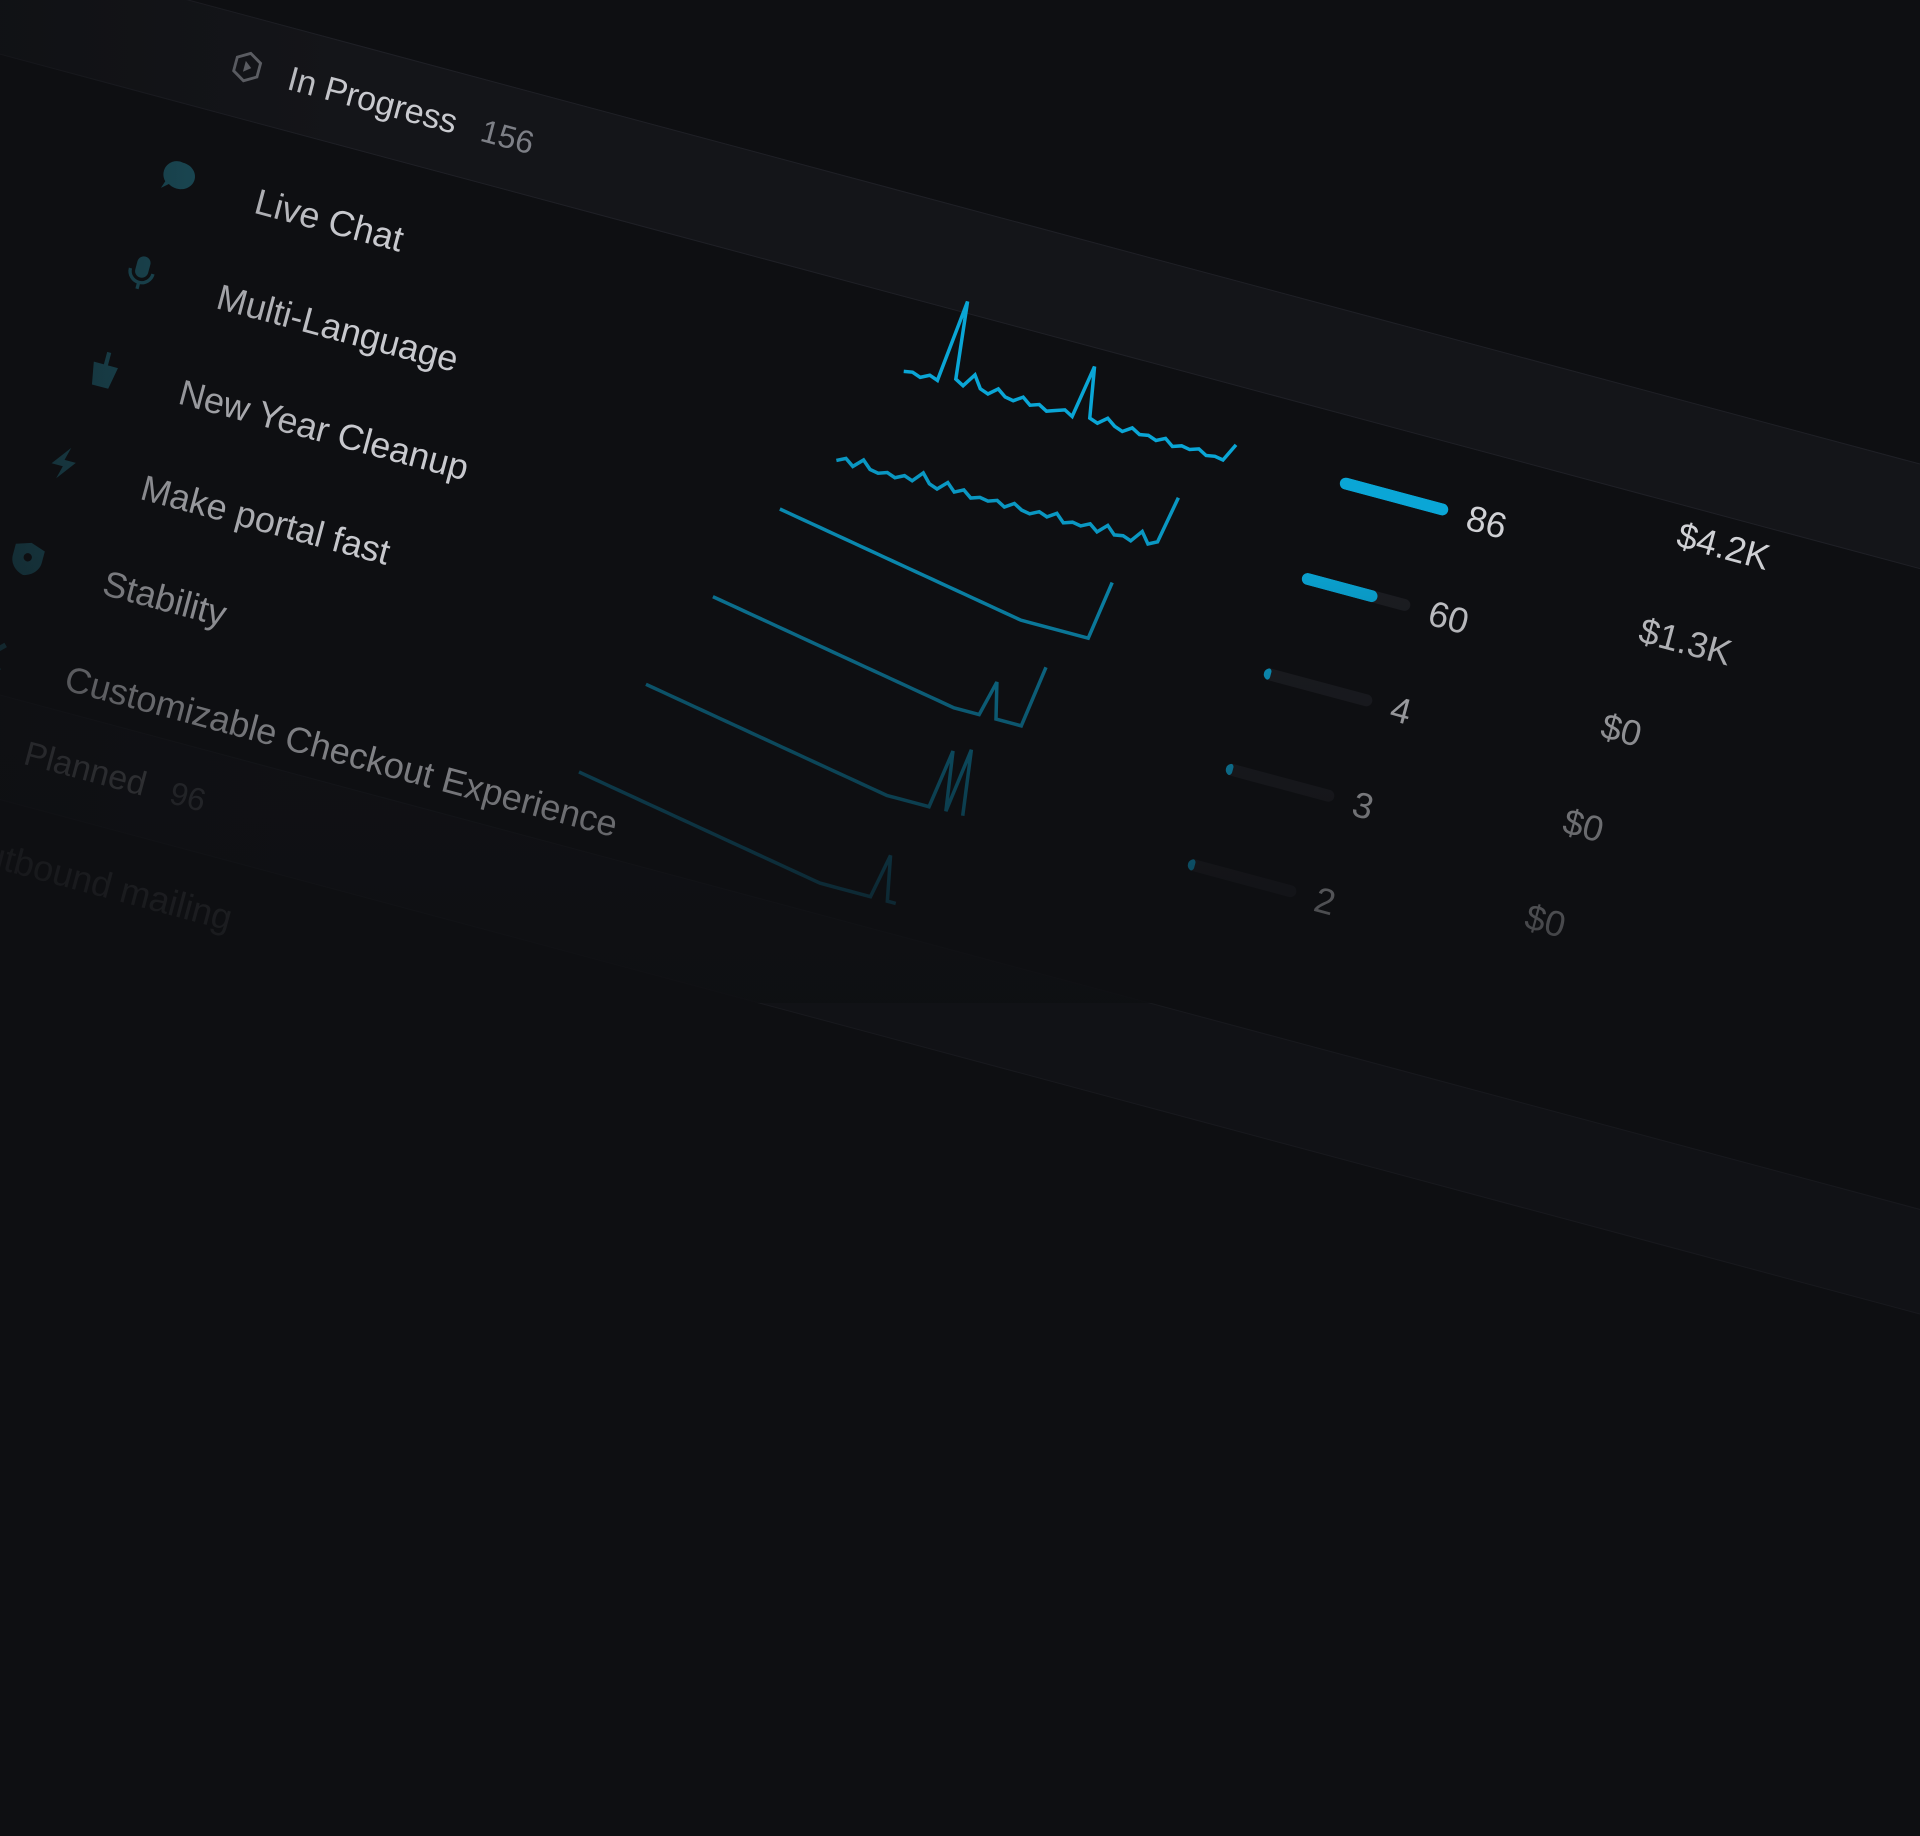 This screenshot has height=1836, width=1920. What do you see at coordinates (104, 370) in the screenshot?
I see `broom-icon` at bounding box center [104, 370].